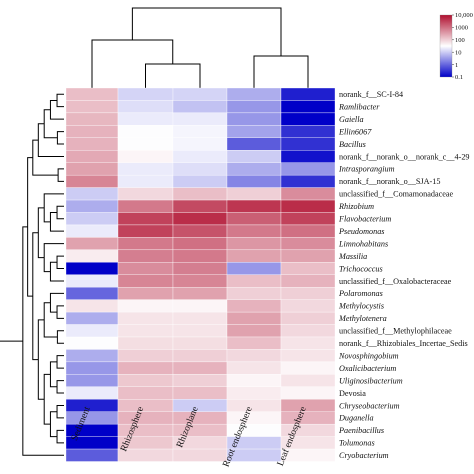  I want to click on legend-tick-label: 100, so click(460, 40).